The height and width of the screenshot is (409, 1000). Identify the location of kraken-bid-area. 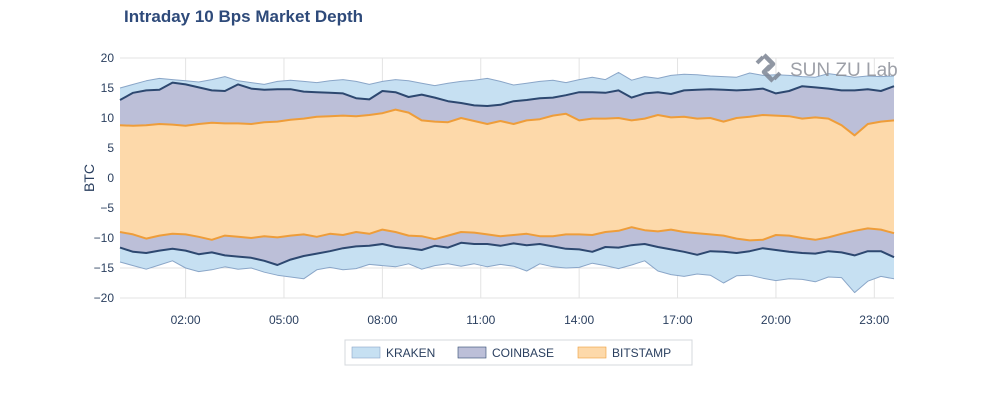
(507, 89).